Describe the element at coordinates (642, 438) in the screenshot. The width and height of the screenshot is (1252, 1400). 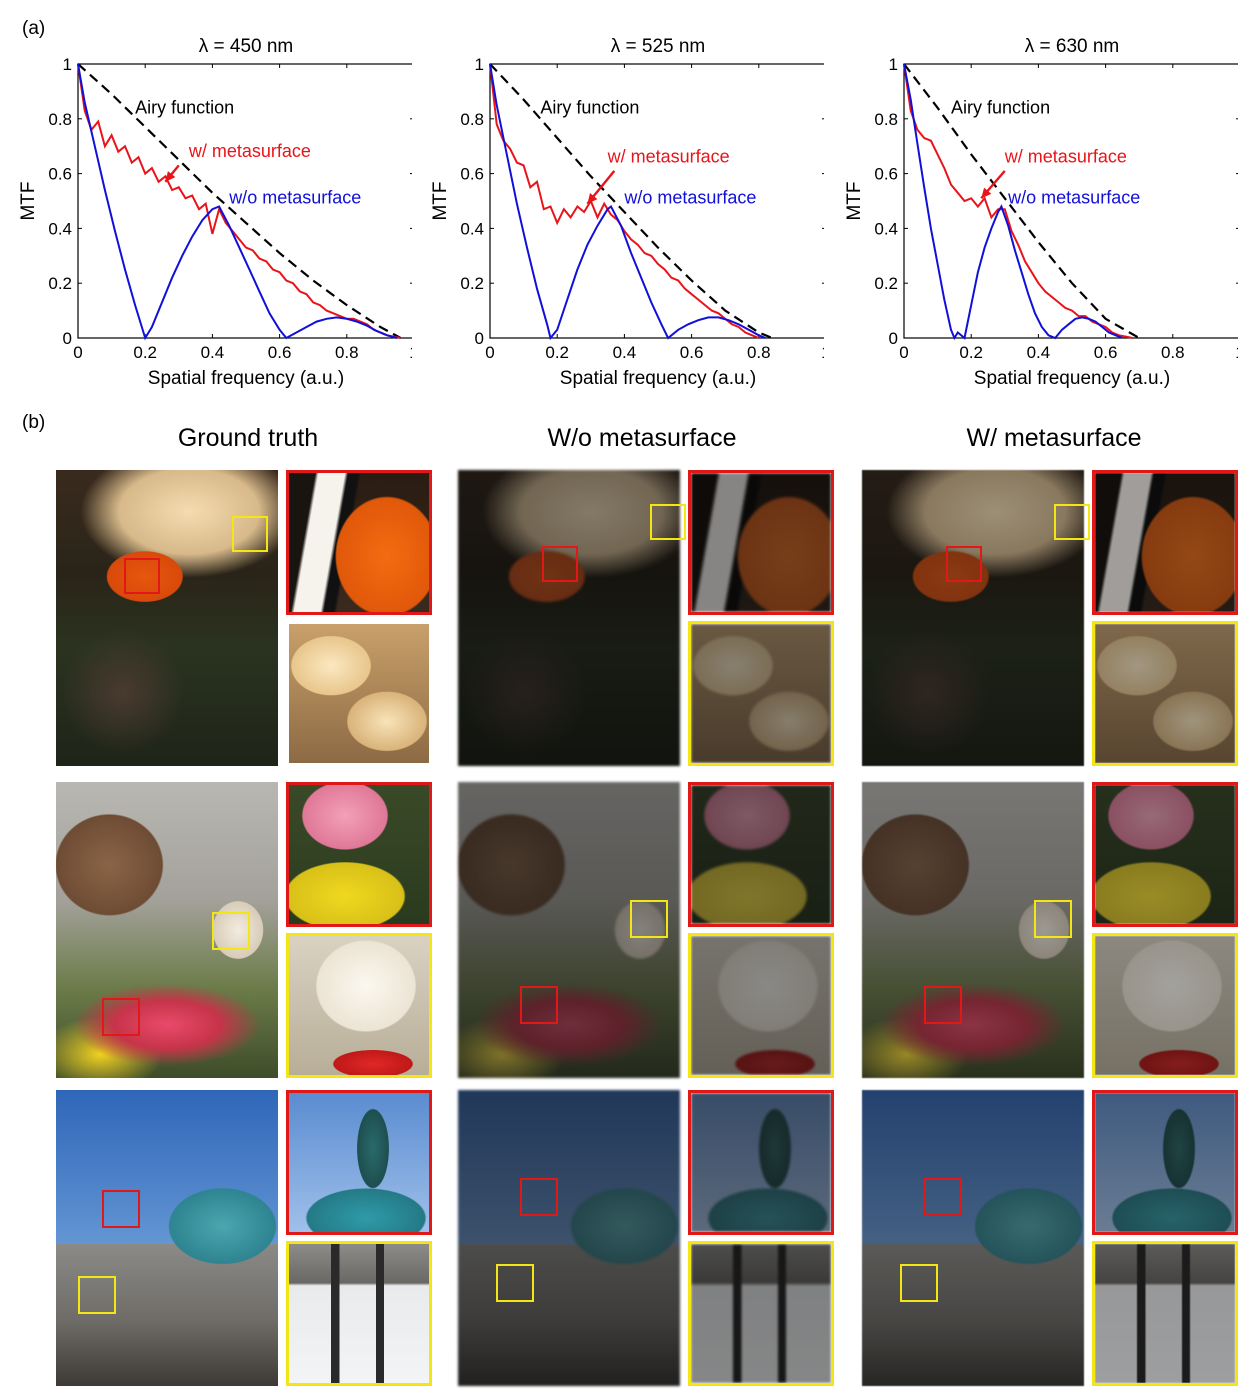
I see `column-title-without-metasurface: W/o metasurface` at that location.